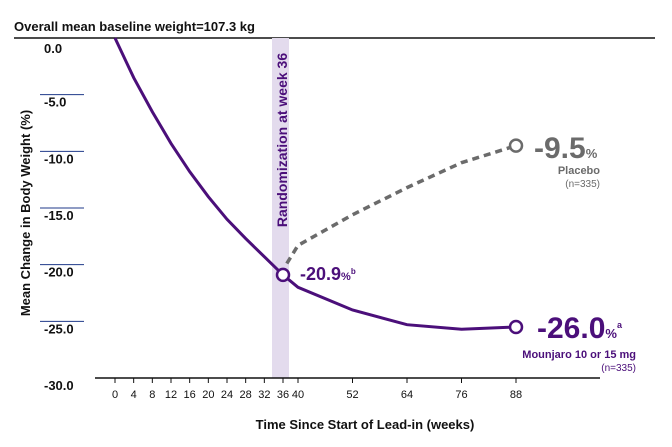 This screenshot has width=672, height=447. What do you see at coordinates (618, 368) in the screenshot?
I see `mounjaro-n-label: (n=335)` at bounding box center [618, 368].